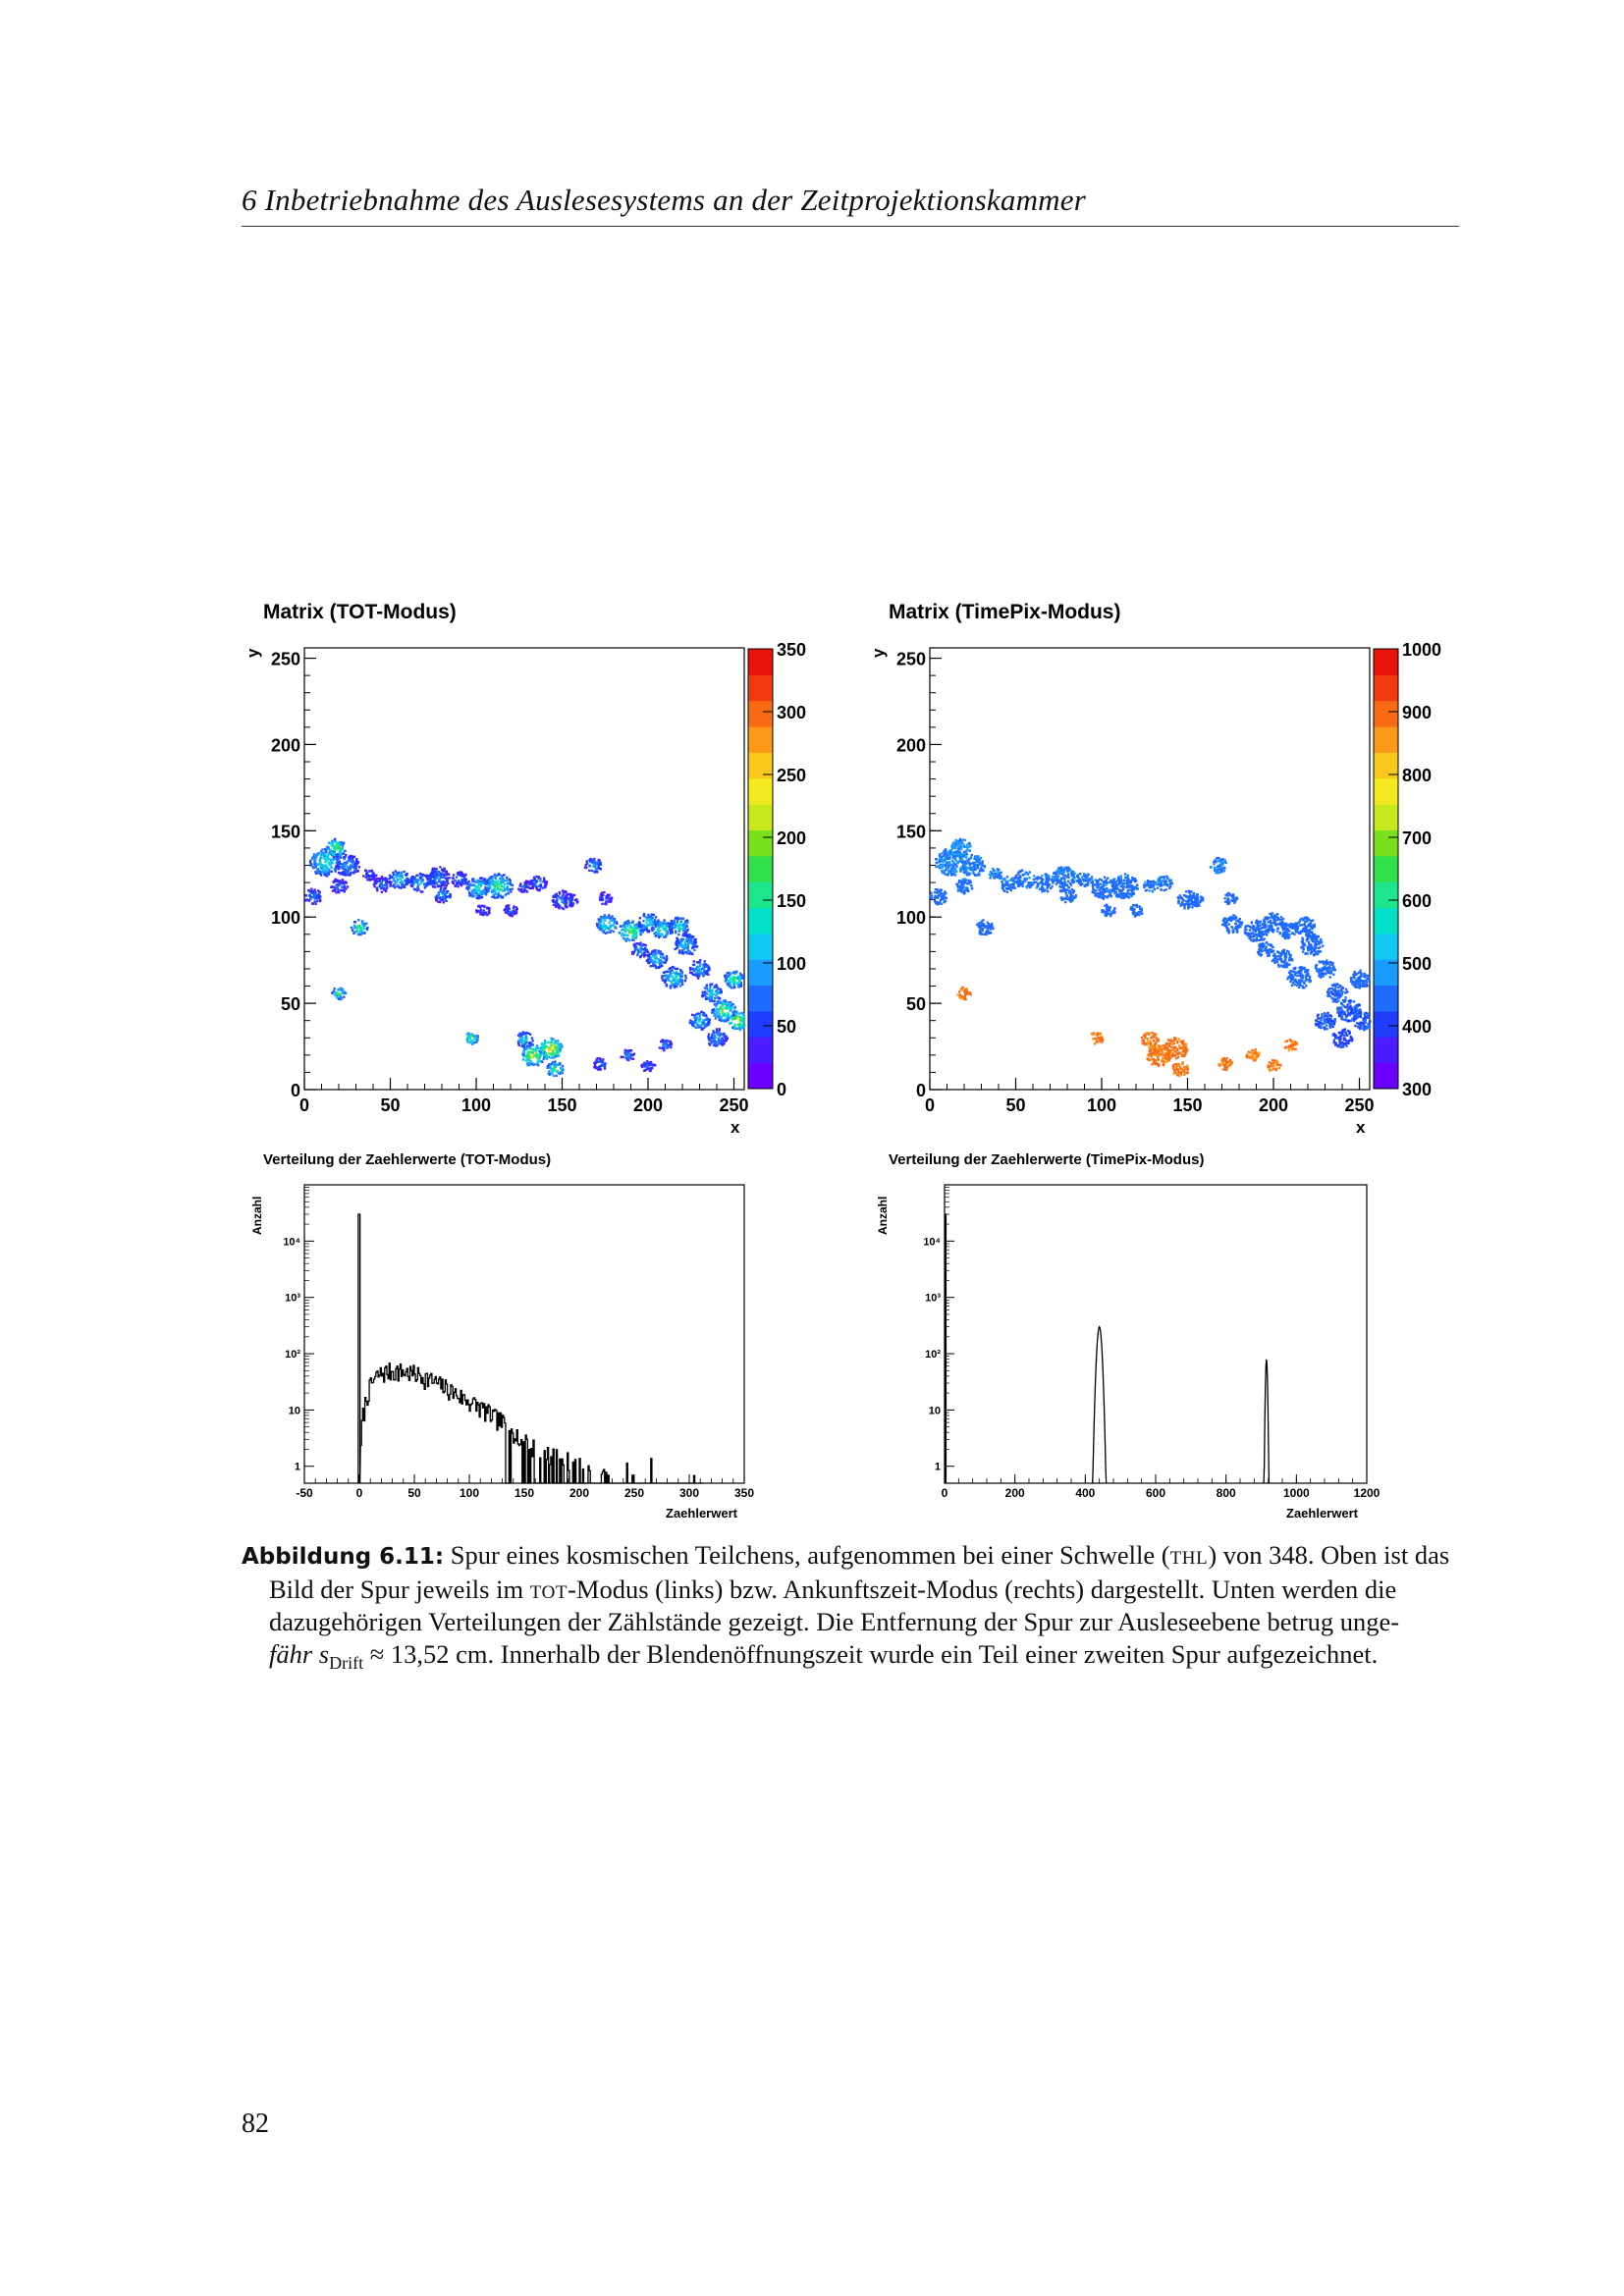 The width and height of the screenshot is (1624, 2296). I want to click on x-tick-label: 0, so click(930, 1105).